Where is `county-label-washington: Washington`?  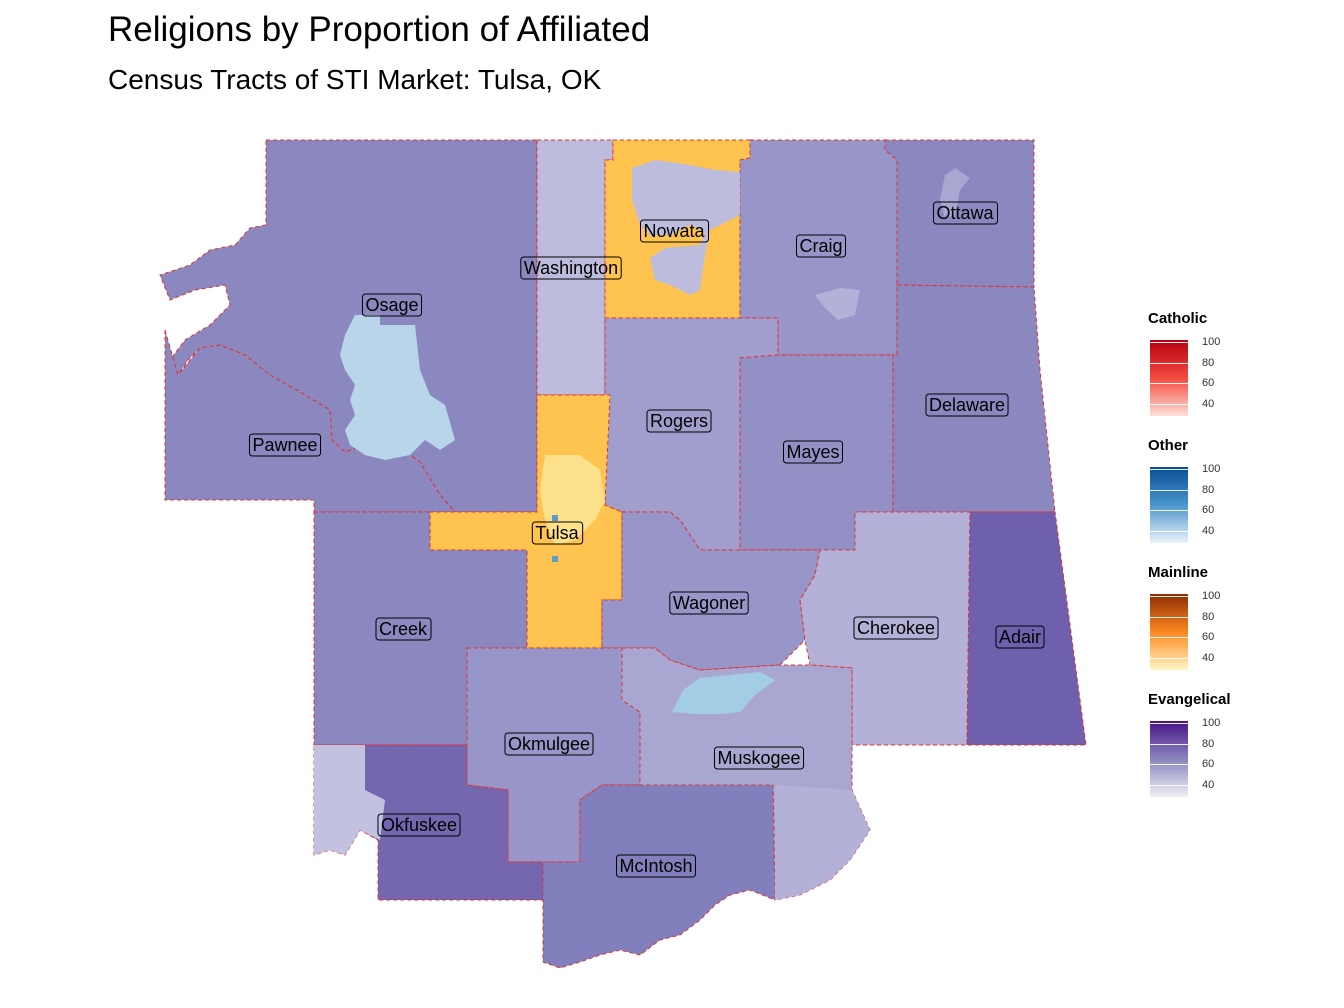
county-label-washington: Washington is located at coordinates (571, 268).